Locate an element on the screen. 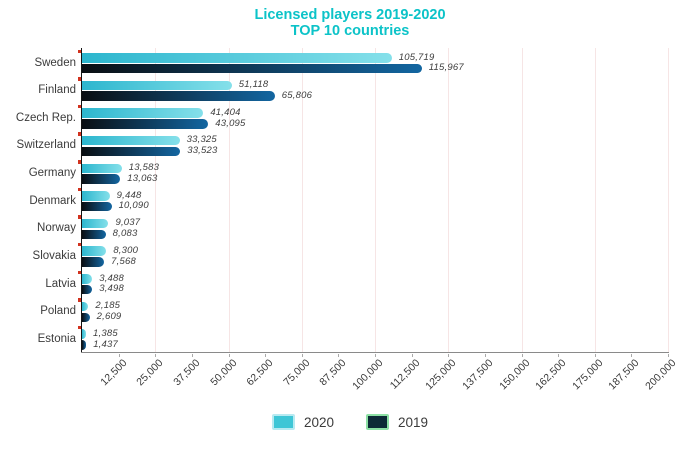 This screenshot has width=700, height=450. legend: 2020 2019 is located at coordinates (350, 422).